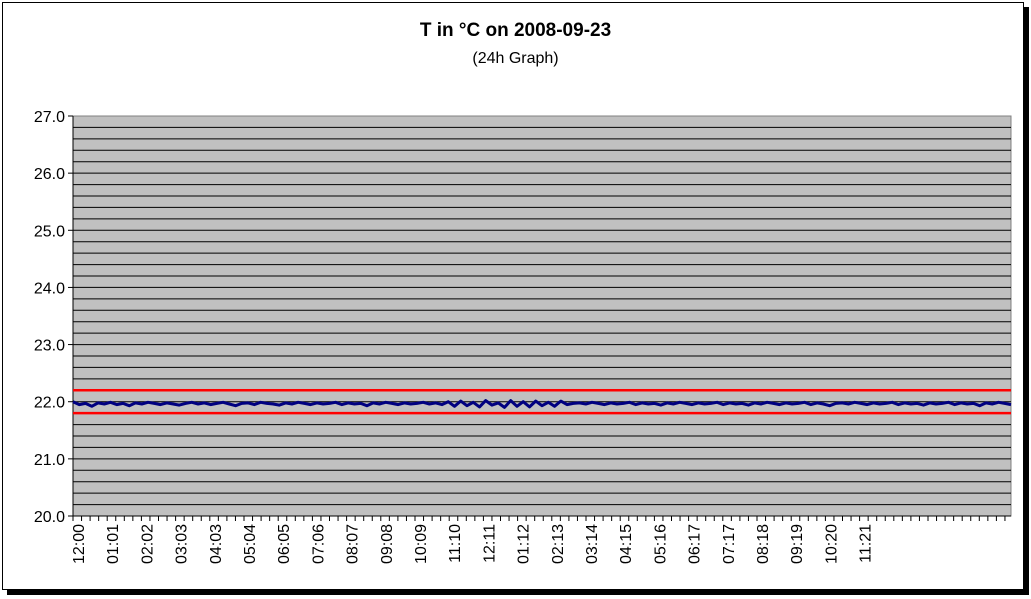  I want to click on x-tick-label: 05:04, so click(250, 544).